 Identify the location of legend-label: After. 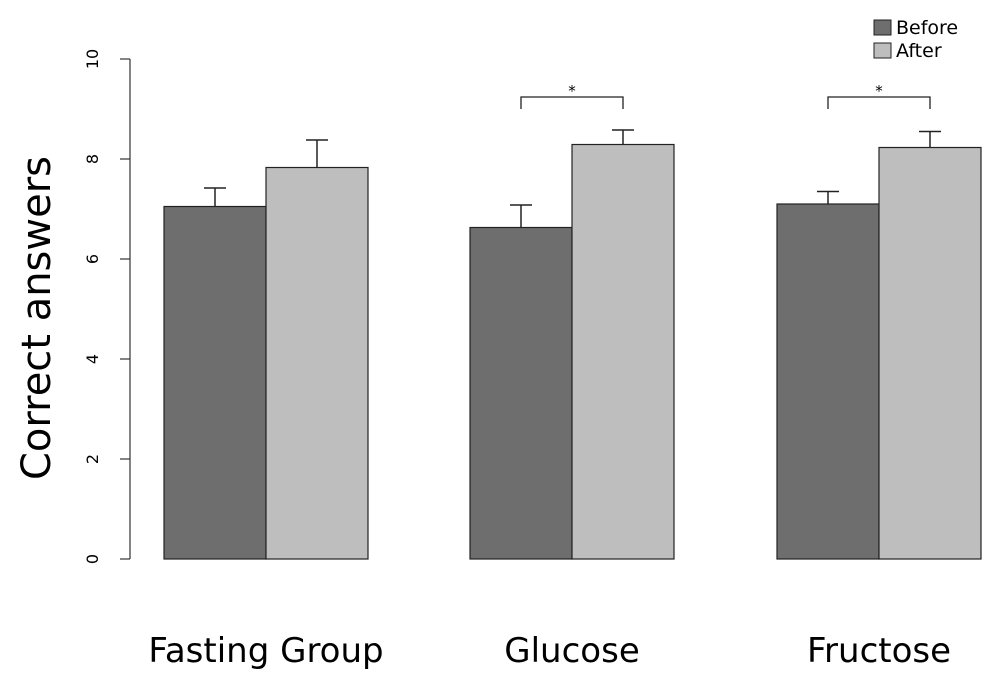
(919, 51).